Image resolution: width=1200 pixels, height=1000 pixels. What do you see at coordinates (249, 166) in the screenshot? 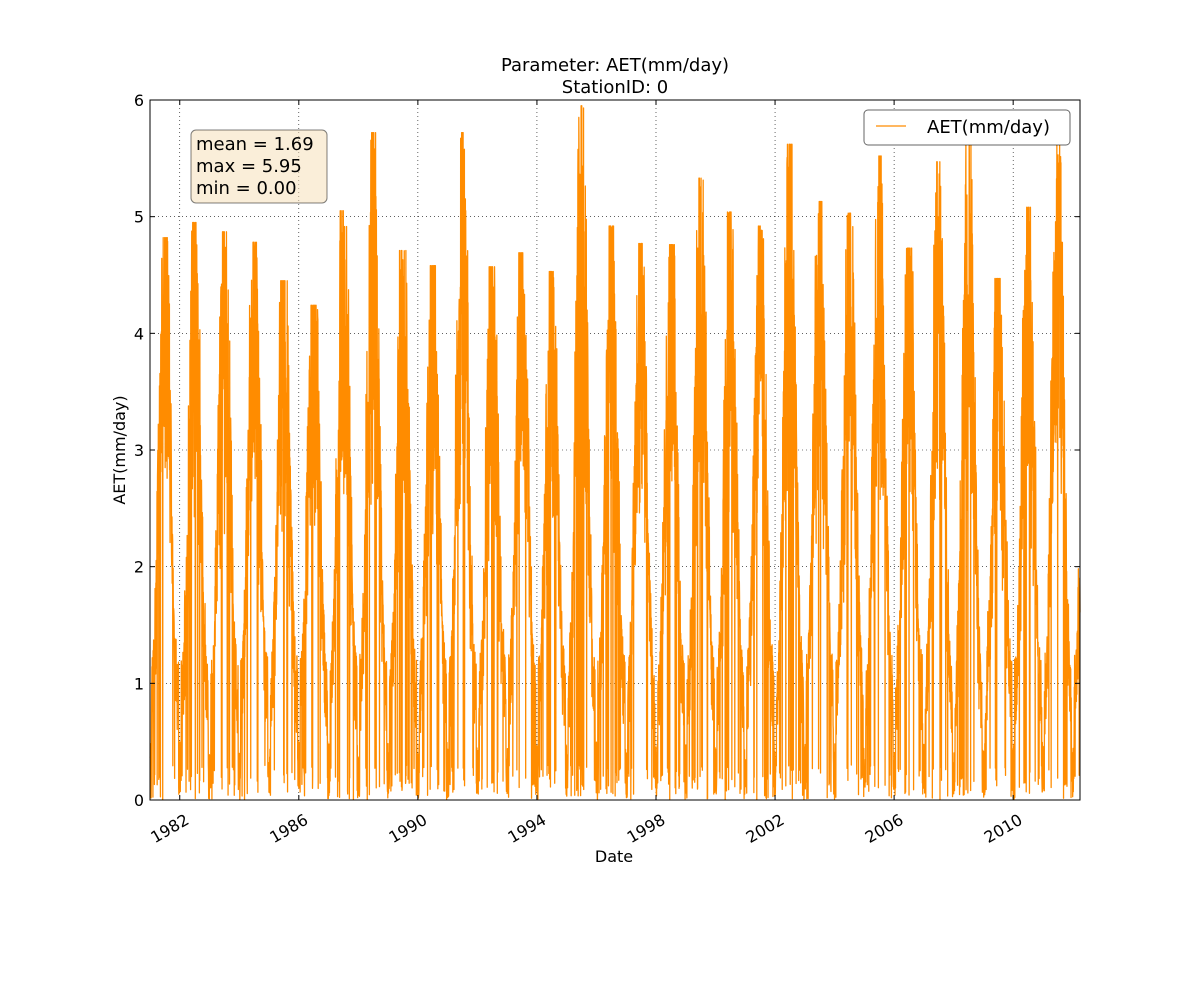
I see `stats-max: max = 5.95` at bounding box center [249, 166].